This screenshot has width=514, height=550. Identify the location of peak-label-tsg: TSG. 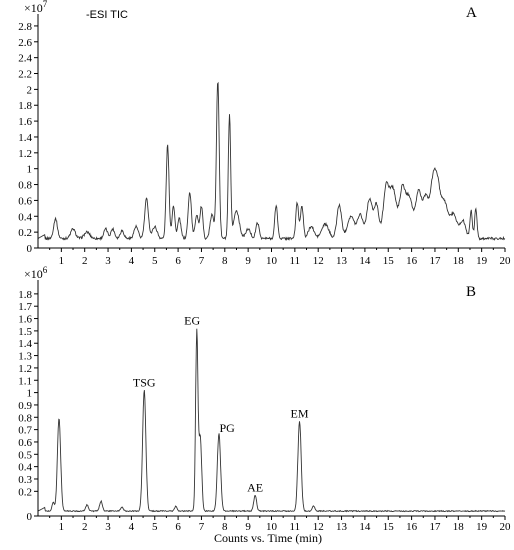
(144, 382).